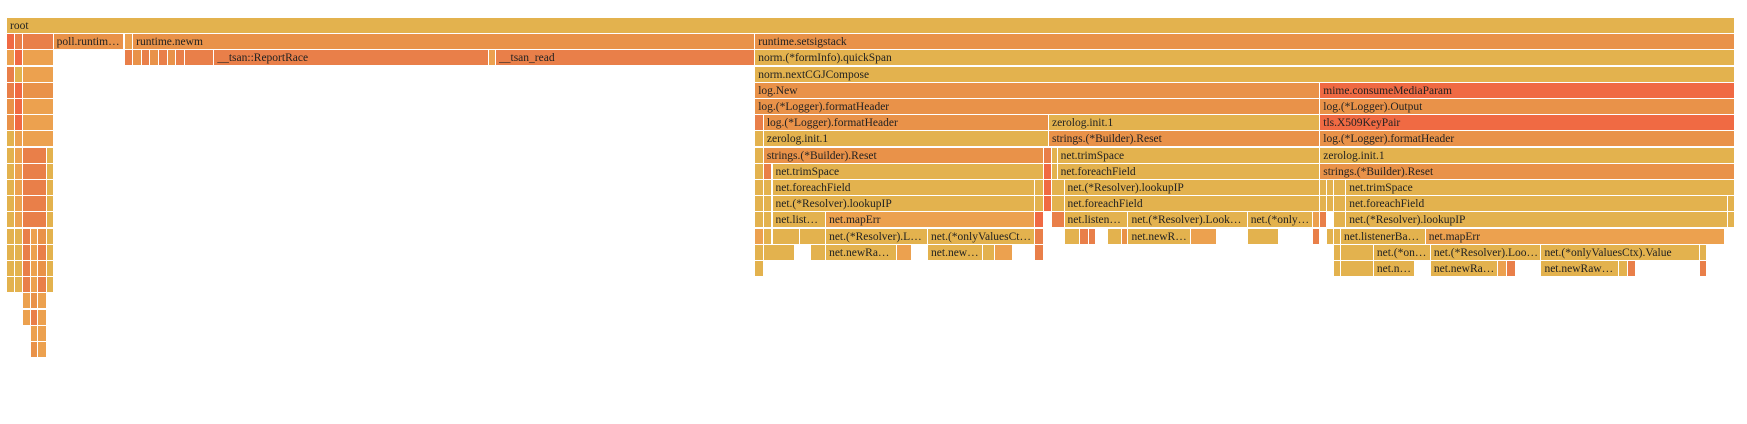 The width and height of the screenshot is (1747, 424). Describe the element at coordinates (906, 139) in the screenshot. I see `frame-zerolog-init-1: zerolog.init.1` at that location.